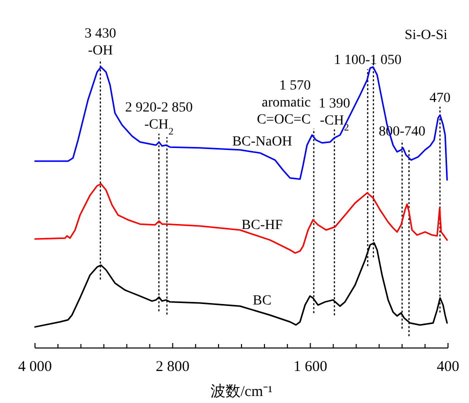 The image size is (469, 403). What do you see at coordinates (100, 42) in the screenshot?
I see `ref-line-label: 3 430 -OH` at bounding box center [100, 42].